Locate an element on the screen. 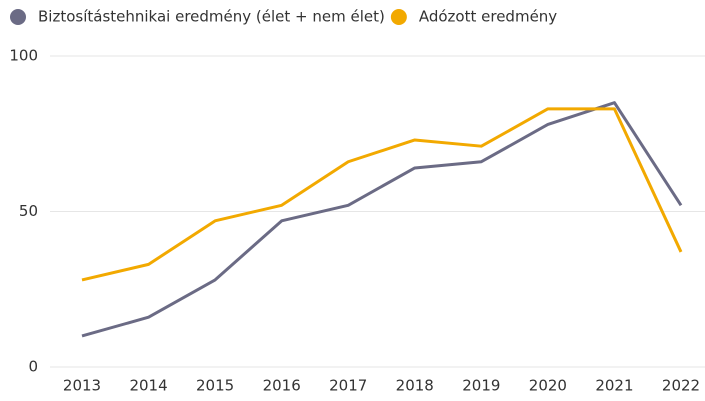  legend-label: Adózott eredmény is located at coordinates (488, 17).